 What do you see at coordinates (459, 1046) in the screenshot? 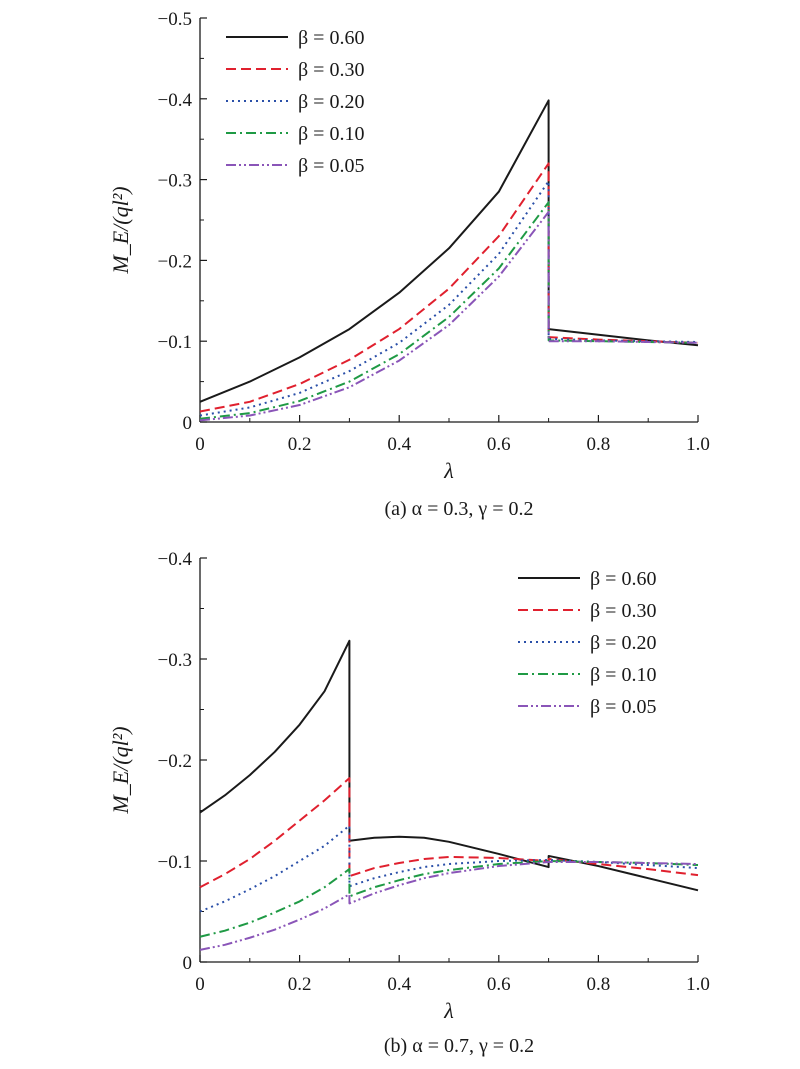
I see `panel-caption: (b) α = 0.7, γ = 0.2` at bounding box center [459, 1046].